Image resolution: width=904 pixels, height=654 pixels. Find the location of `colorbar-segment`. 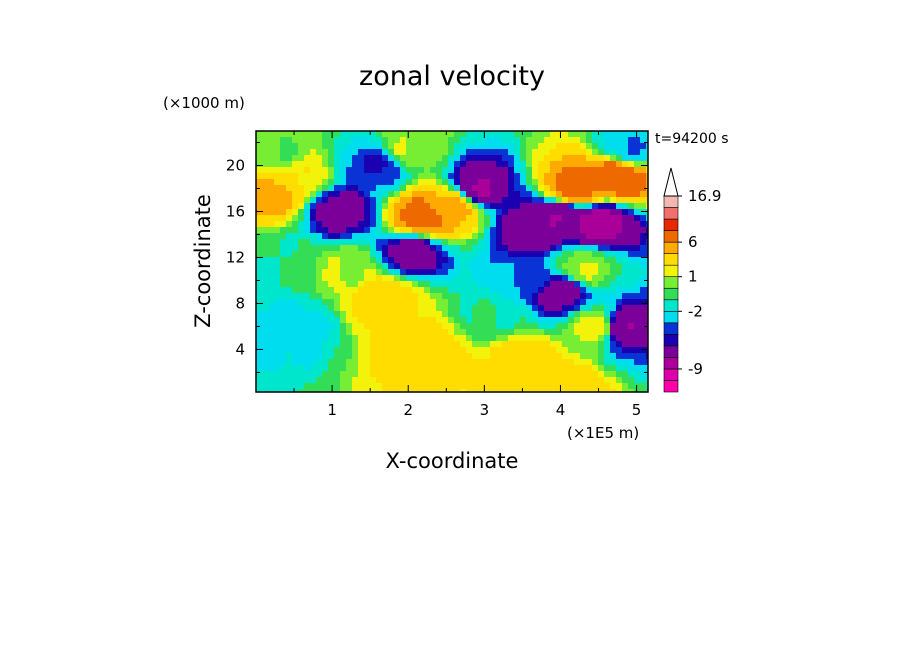

colorbar-segment is located at coordinates (671, 374).